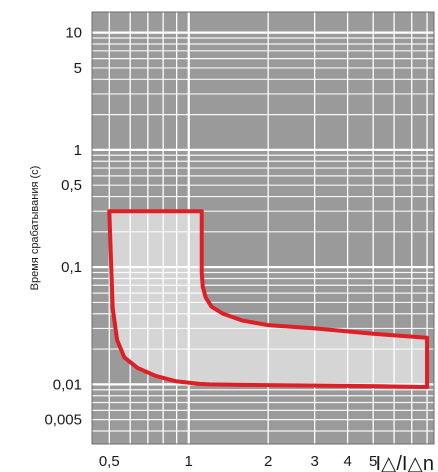 The image size is (438, 472). What do you see at coordinates (63, 420) in the screenshot?
I see `y-tick-label: 0,005` at bounding box center [63, 420].